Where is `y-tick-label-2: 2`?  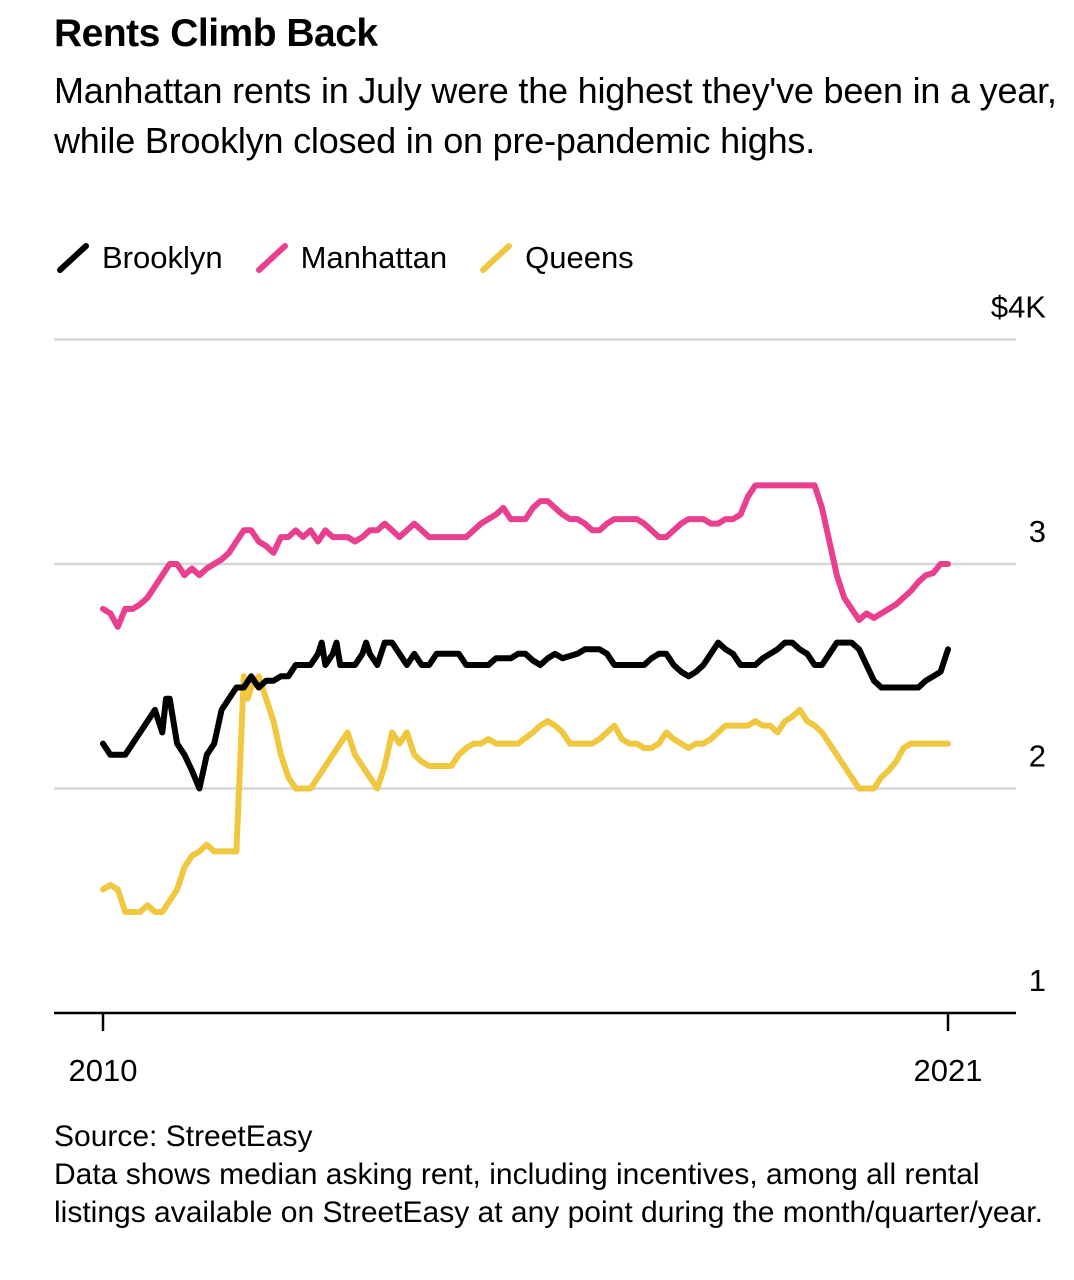 y-tick-label-2: 2 is located at coordinates (1037, 756).